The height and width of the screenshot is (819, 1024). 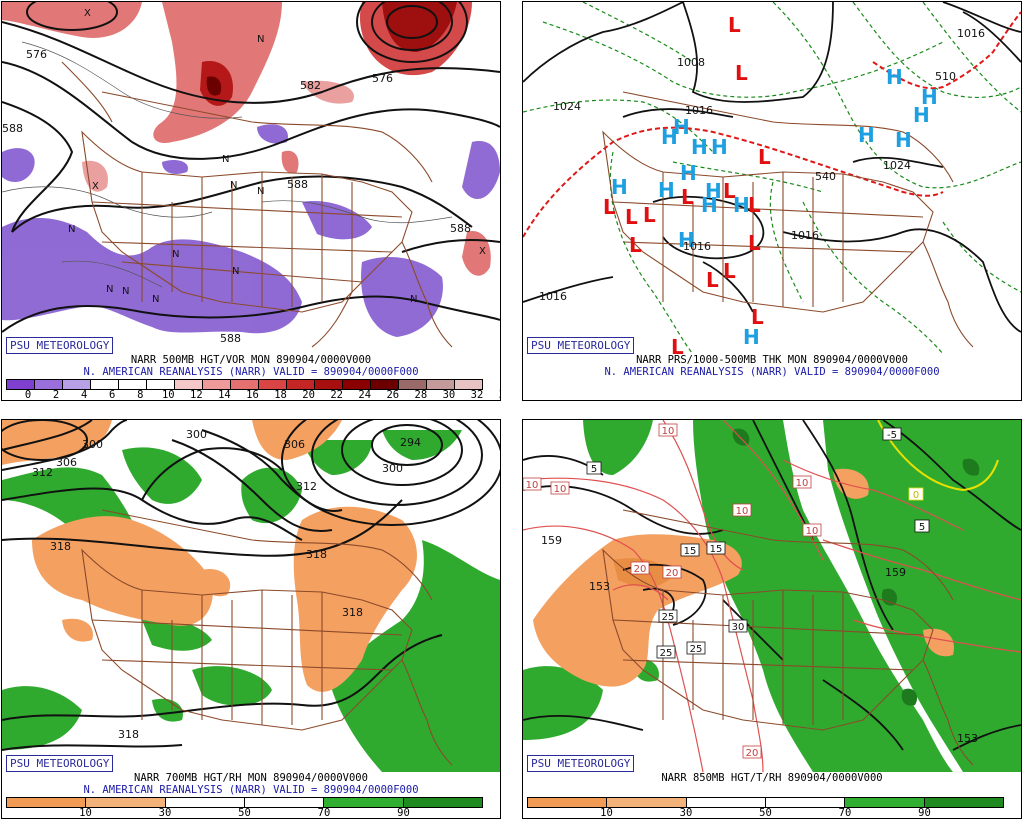 What do you see at coordinates (666, 653) in the screenshot?
I see `temp-label: 25` at bounding box center [666, 653].